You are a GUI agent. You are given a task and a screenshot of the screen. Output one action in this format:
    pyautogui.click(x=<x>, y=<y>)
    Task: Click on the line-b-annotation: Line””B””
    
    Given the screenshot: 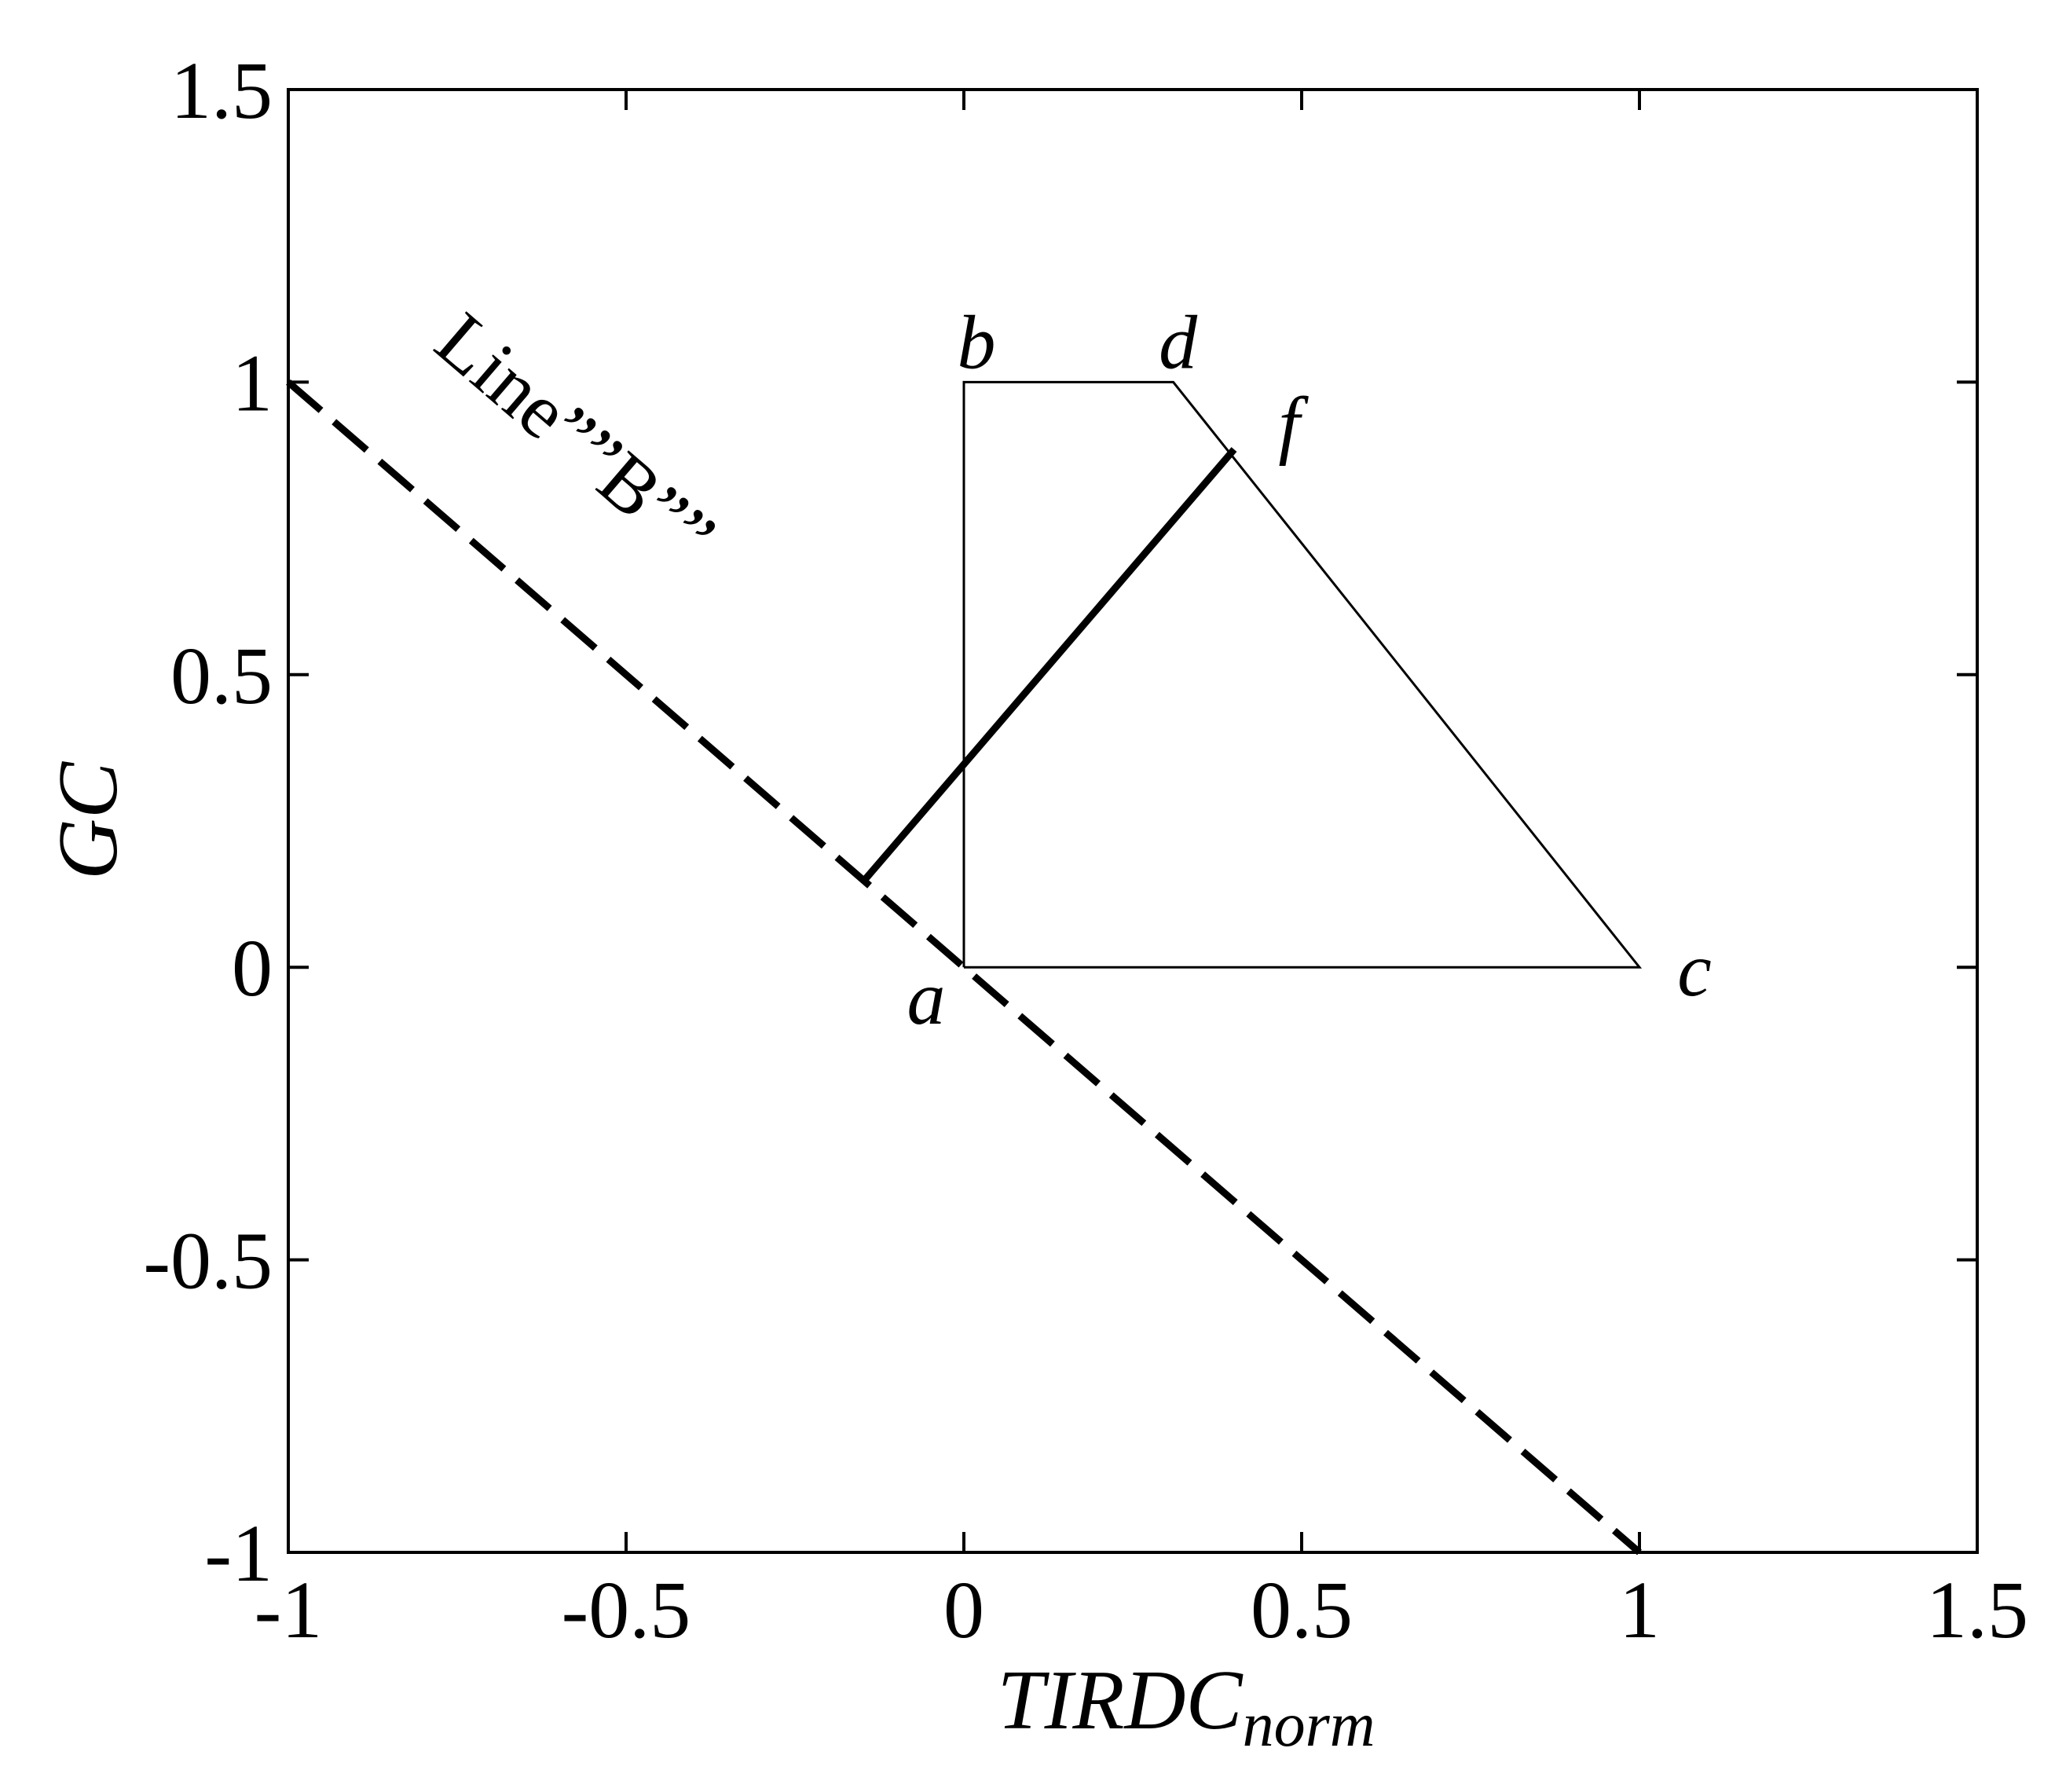 What is the action you would take?
    pyautogui.click(x=575, y=438)
    